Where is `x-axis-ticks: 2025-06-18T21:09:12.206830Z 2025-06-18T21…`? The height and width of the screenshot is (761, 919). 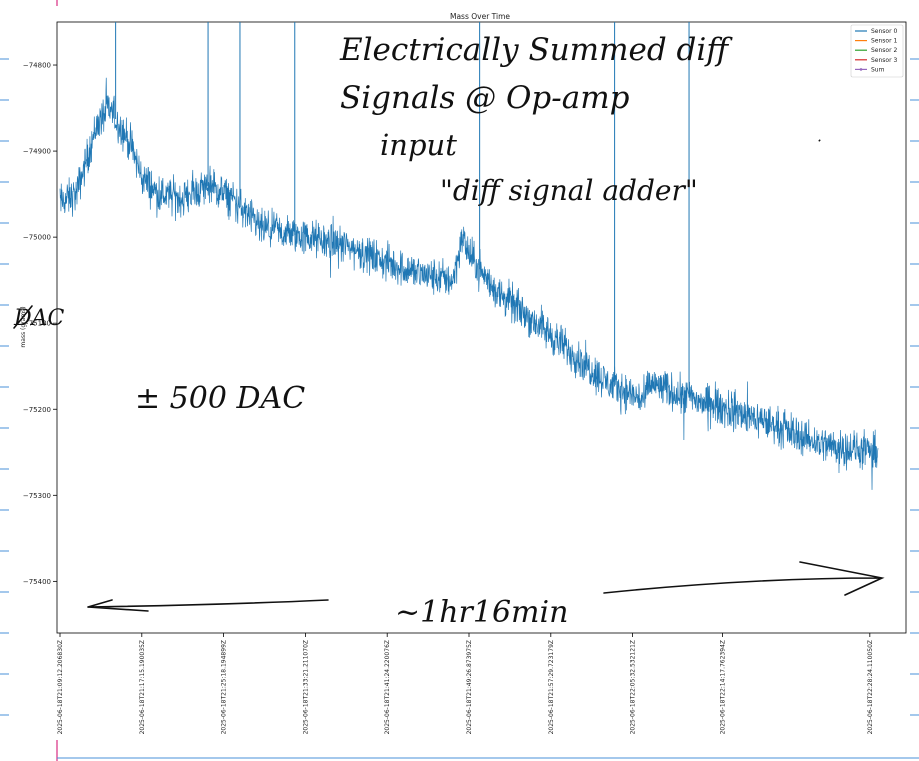
x-axis-ticks: 2025-06-18T21:09:12.206830Z 2025-06-18T21… is located at coordinates (465, 683).